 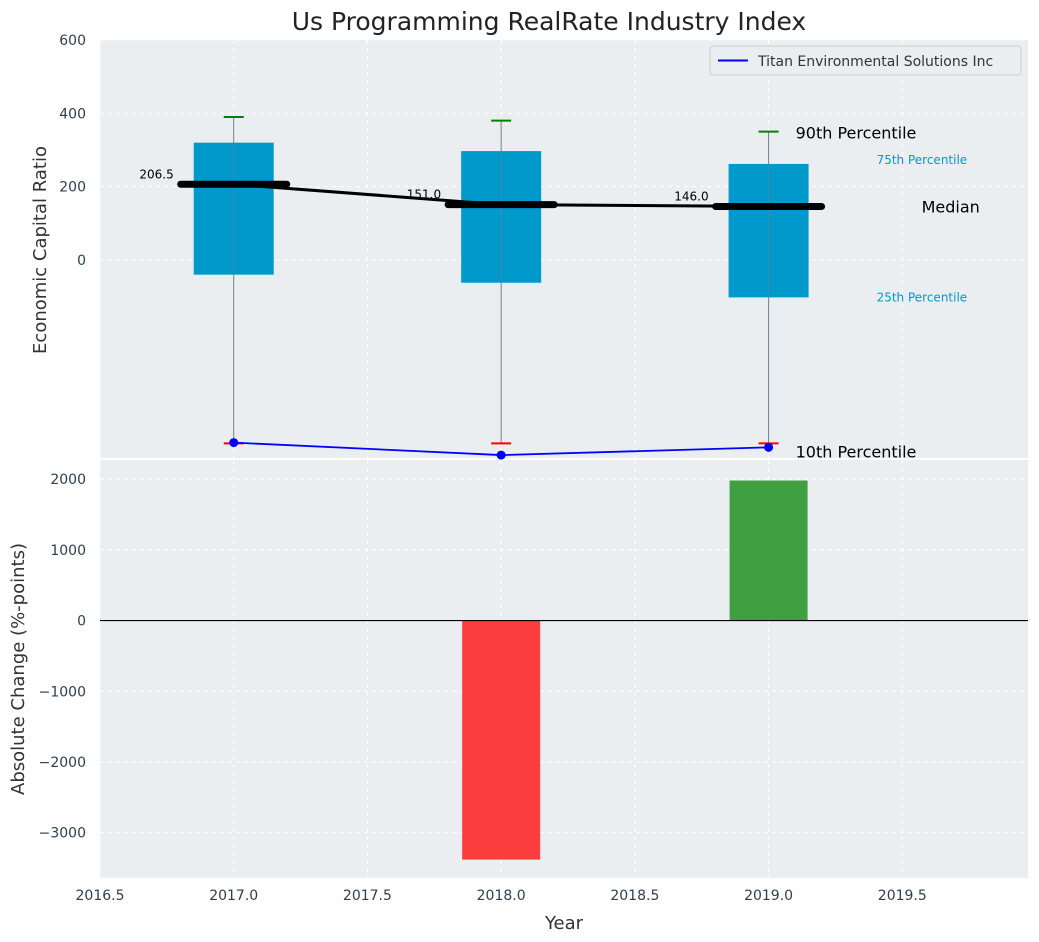 I want to click on median-value-label: 151.0, so click(x=424, y=195).